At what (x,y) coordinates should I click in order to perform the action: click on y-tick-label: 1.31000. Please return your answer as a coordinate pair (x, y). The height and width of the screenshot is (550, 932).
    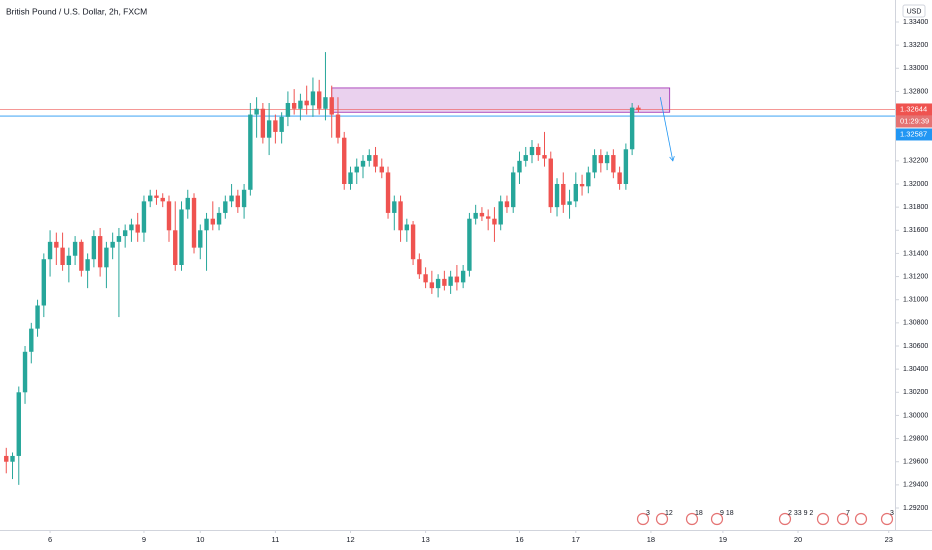
    Looking at the image, I should click on (915, 300).